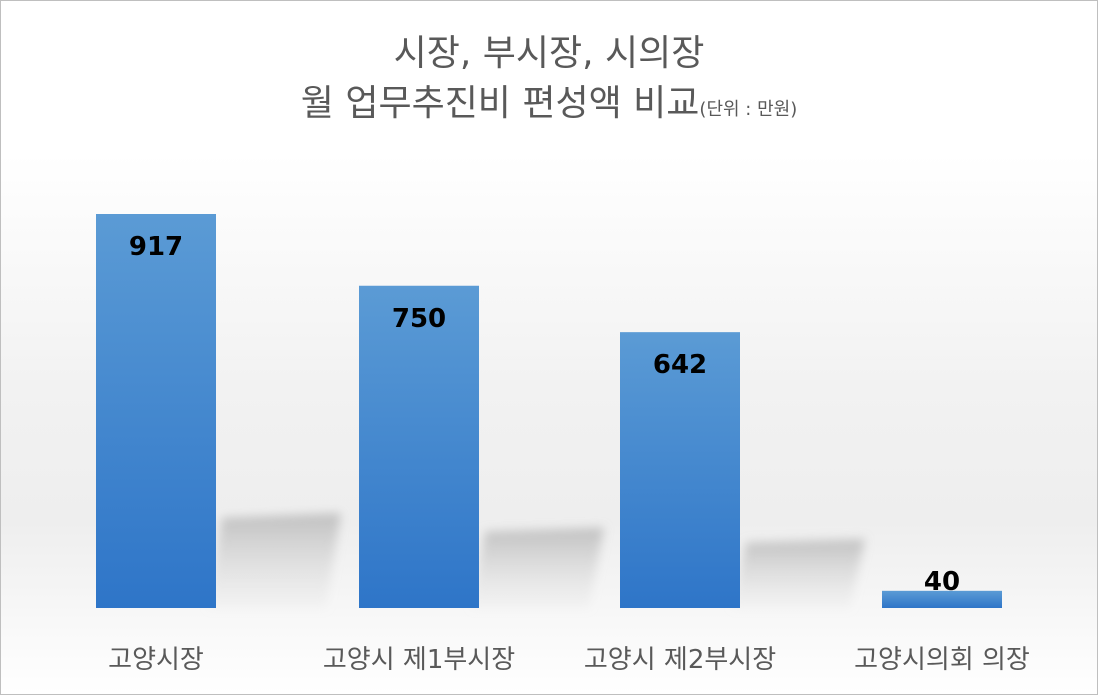 This screenshot has height=695, width=1098. Describe the element at coordinates (680, 365) in the screenshot. I see `data-label: 642` at that location.